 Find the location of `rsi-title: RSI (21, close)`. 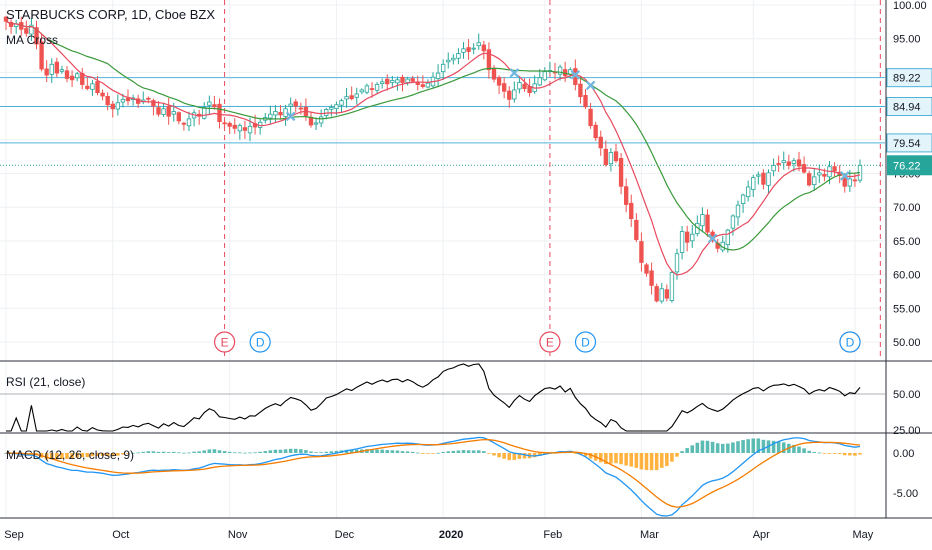

rsi-title: RSI (21, close) is located at coordinates (45, 382).